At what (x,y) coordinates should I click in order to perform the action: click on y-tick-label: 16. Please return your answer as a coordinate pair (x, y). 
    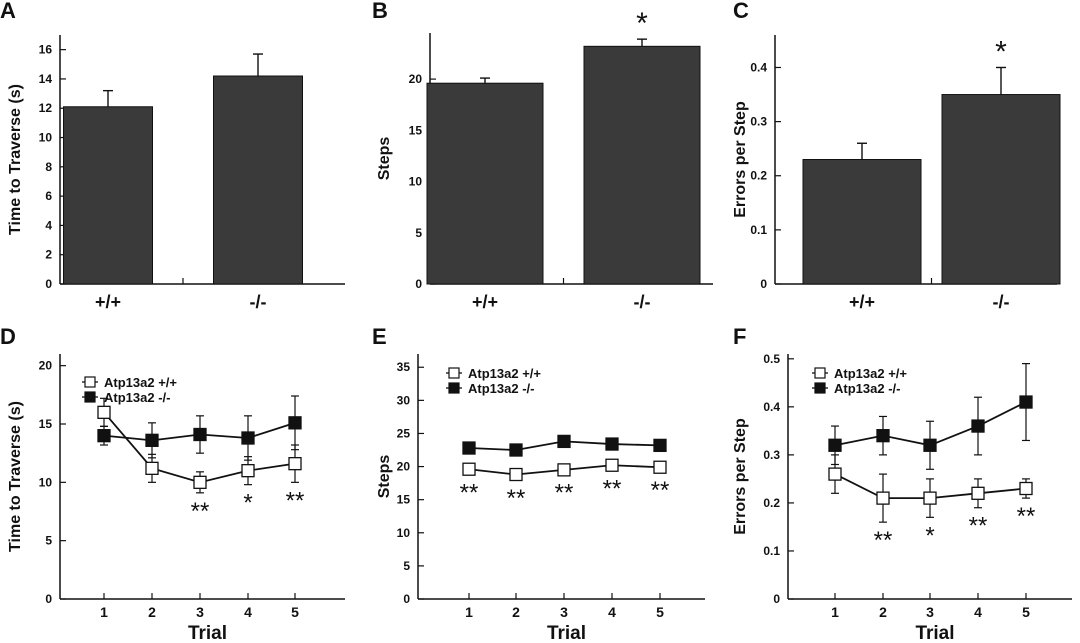
    Looking at the image, I should click on (46, 50).